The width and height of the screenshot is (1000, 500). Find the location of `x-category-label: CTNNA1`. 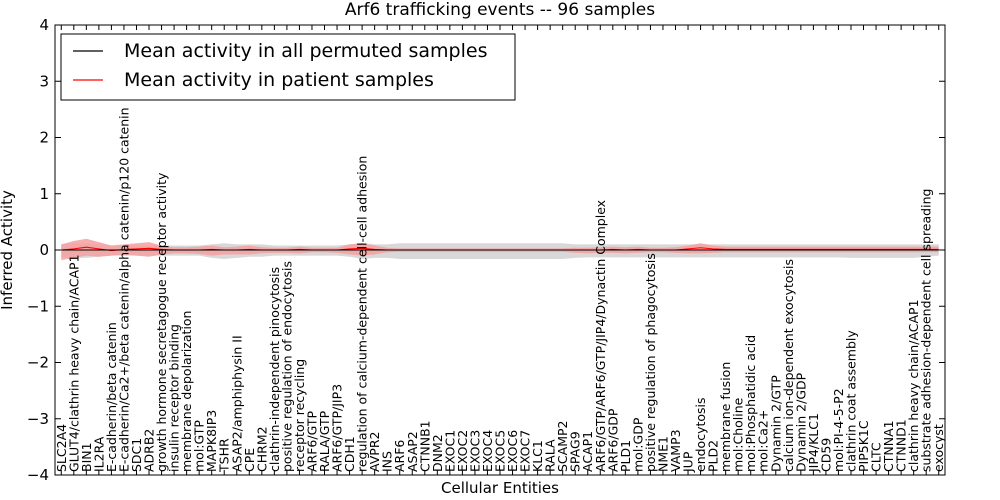

x-category-label: CTNNA1 is located at coordinates (888, 446).